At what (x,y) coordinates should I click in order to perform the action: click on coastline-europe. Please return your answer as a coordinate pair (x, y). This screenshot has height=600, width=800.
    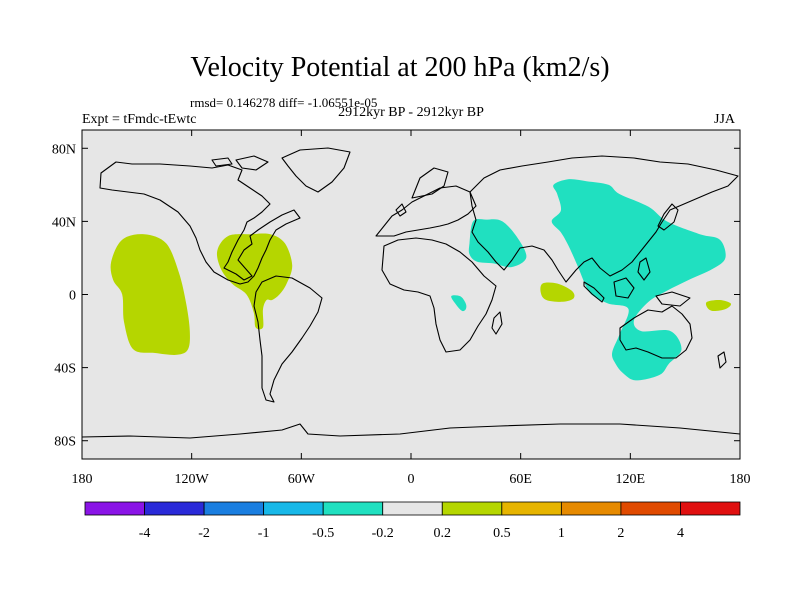
    Looking at the image, I should click on (426, 211).